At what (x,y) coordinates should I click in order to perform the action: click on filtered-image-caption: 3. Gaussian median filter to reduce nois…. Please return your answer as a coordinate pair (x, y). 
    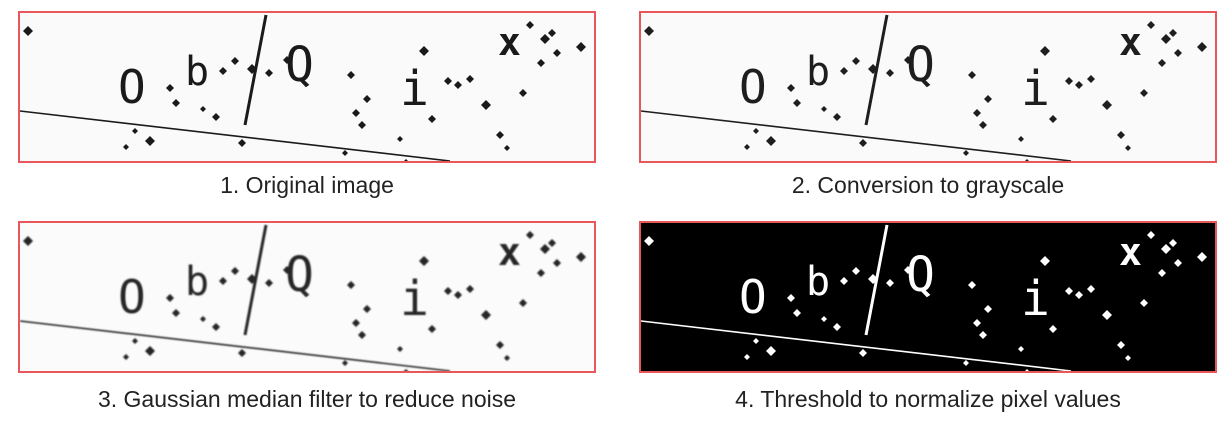
    Looking at the image, I should click on (307, 399).